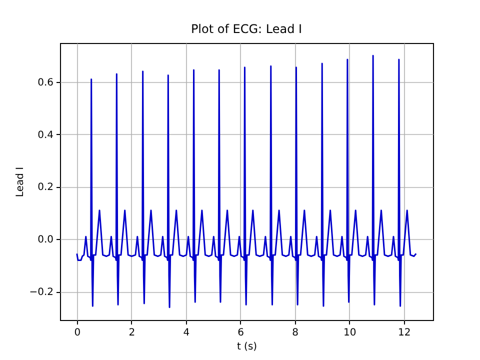 This screenshot has width=480, height=360. What do you see at coordinates (41, 292) in the screenshot?
I see `y-tick-label: −0.2` at bounding box center [41, 292].